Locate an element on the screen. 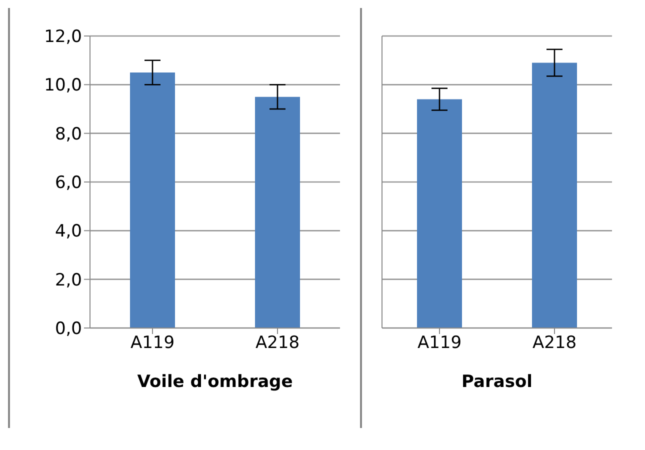 The width and height of the screenshot is (645, 450). y-tick-label: 10,0 is located at coordinates (63, 86).